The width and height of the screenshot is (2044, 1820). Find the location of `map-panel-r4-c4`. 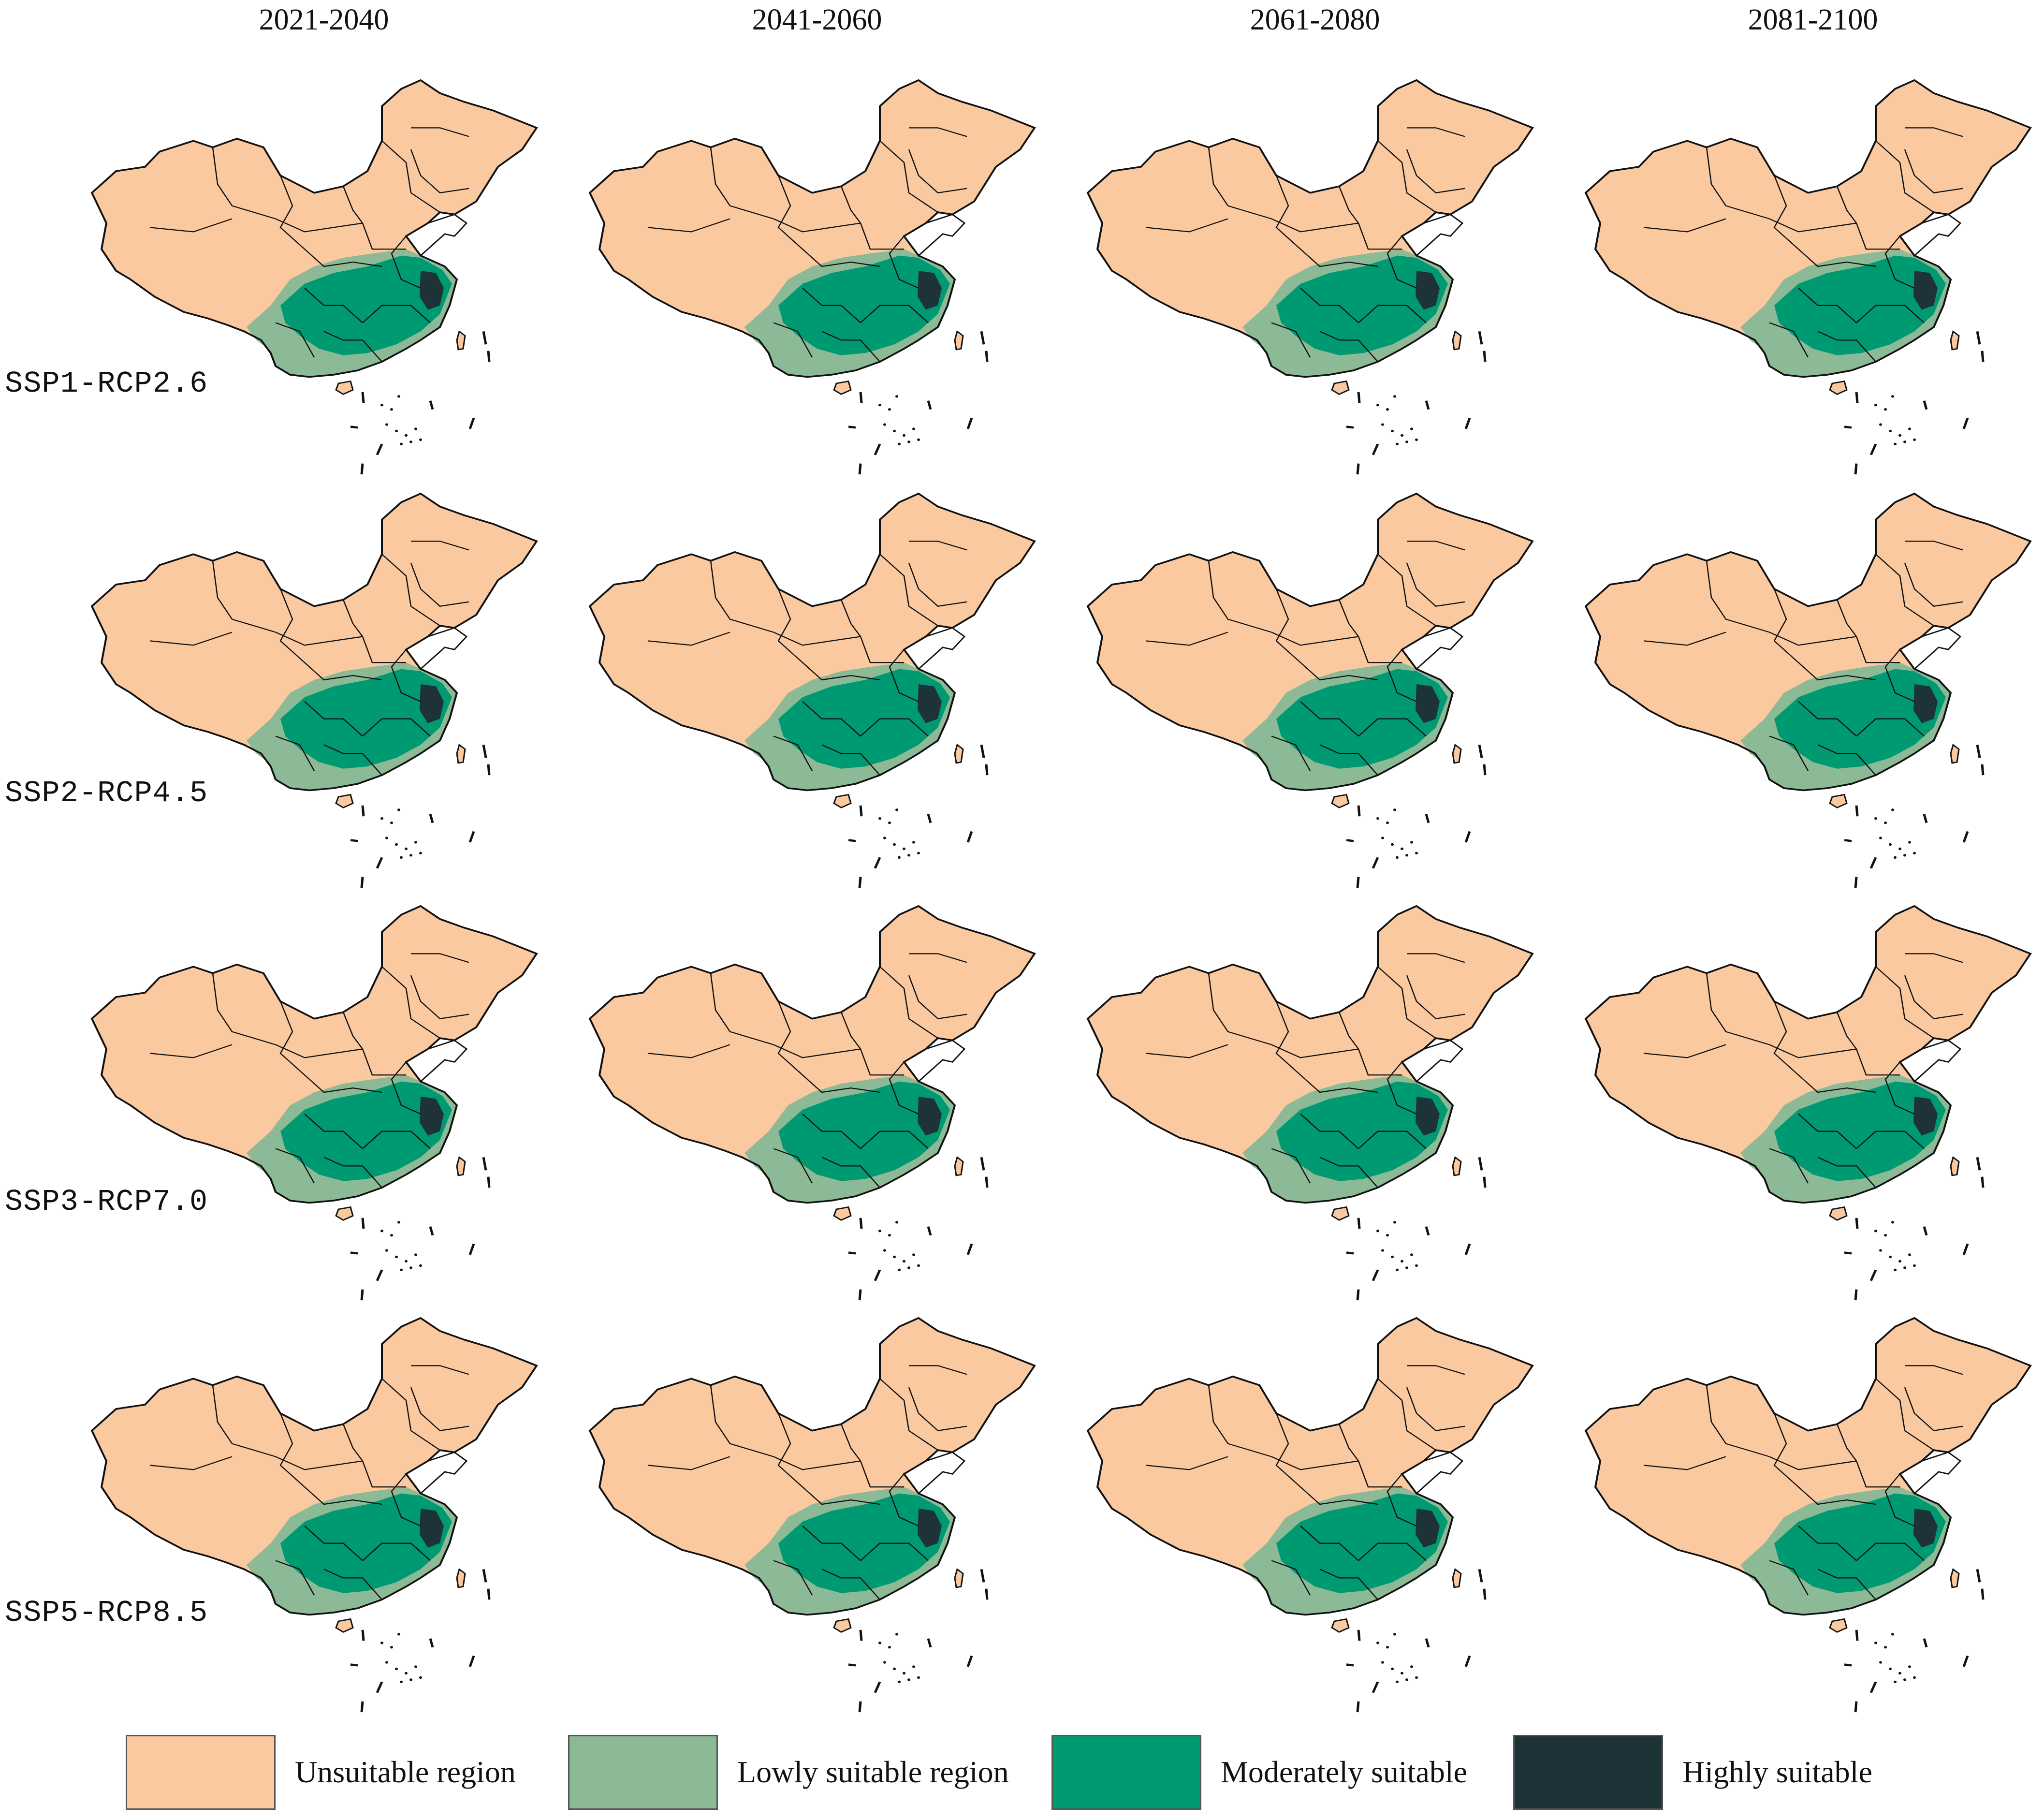

map-panel-r4-c4 is located at coordinates (1805, 1509).